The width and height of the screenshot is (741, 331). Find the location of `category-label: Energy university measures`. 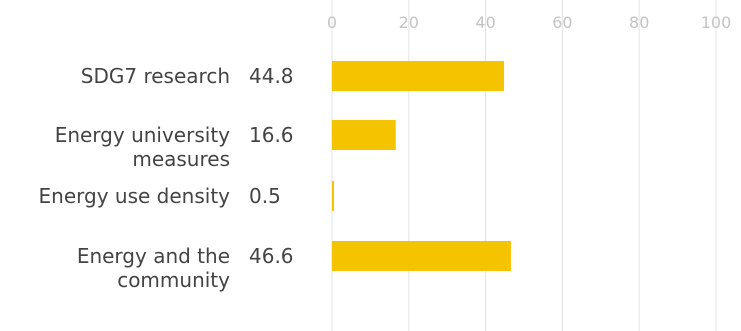

category-label: Energy university measures is located at coordinates (142, 147).